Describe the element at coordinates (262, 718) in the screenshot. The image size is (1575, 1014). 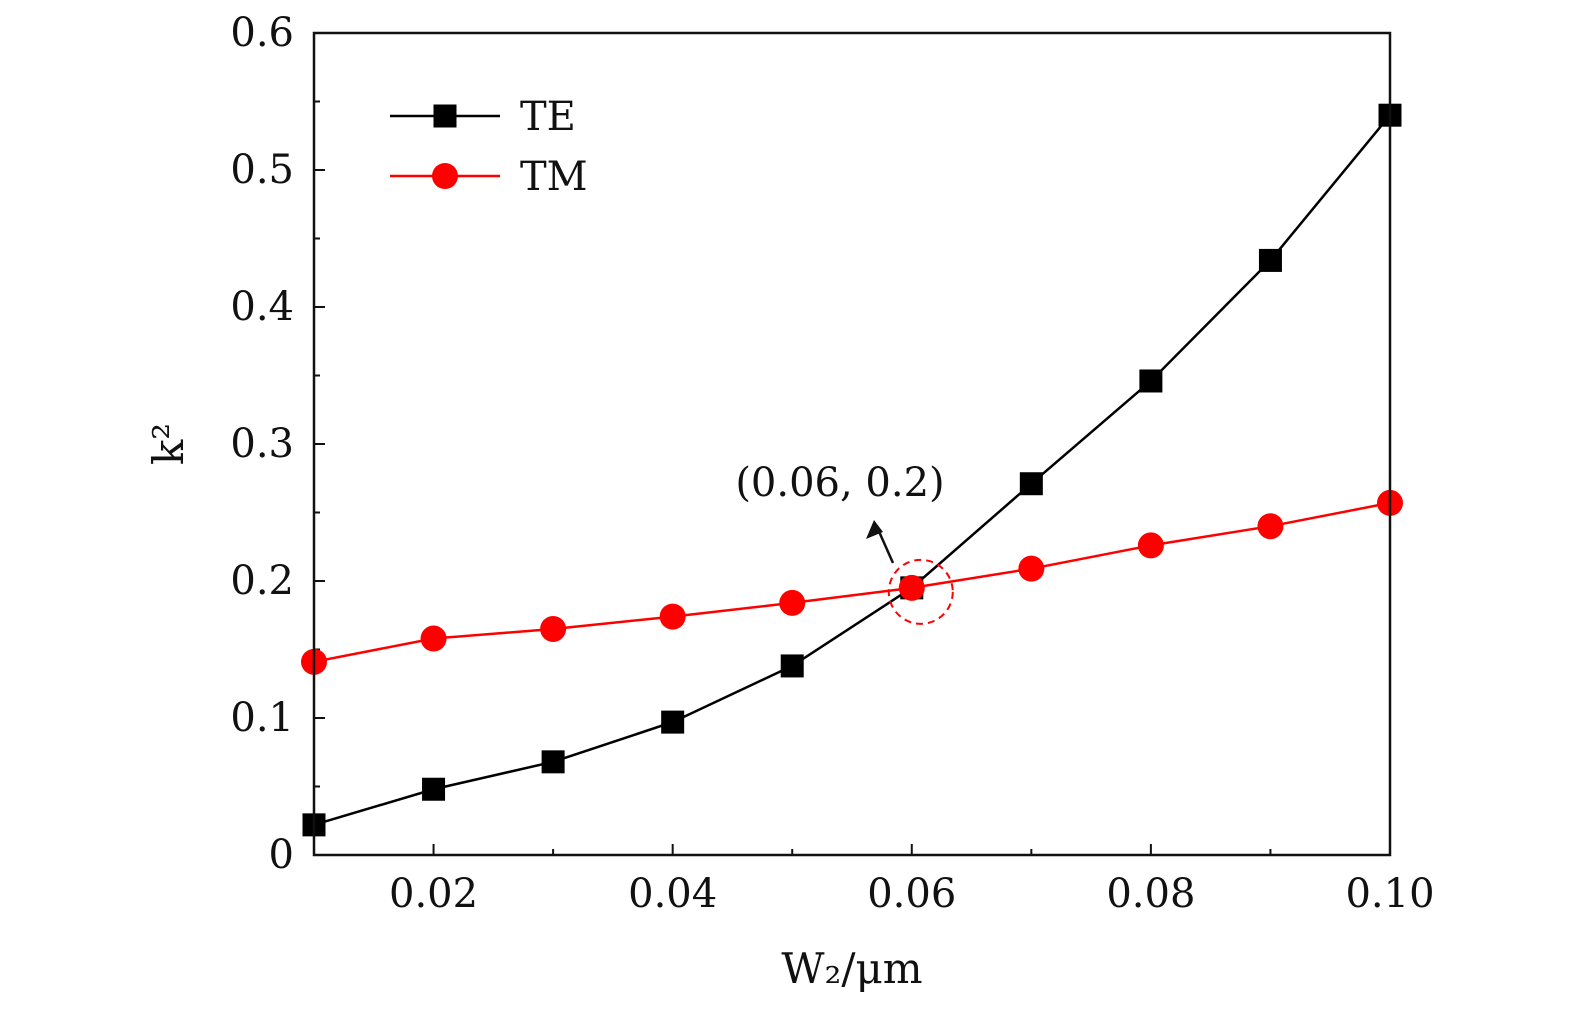
I see `y-tick-label: 0.1` at that location.